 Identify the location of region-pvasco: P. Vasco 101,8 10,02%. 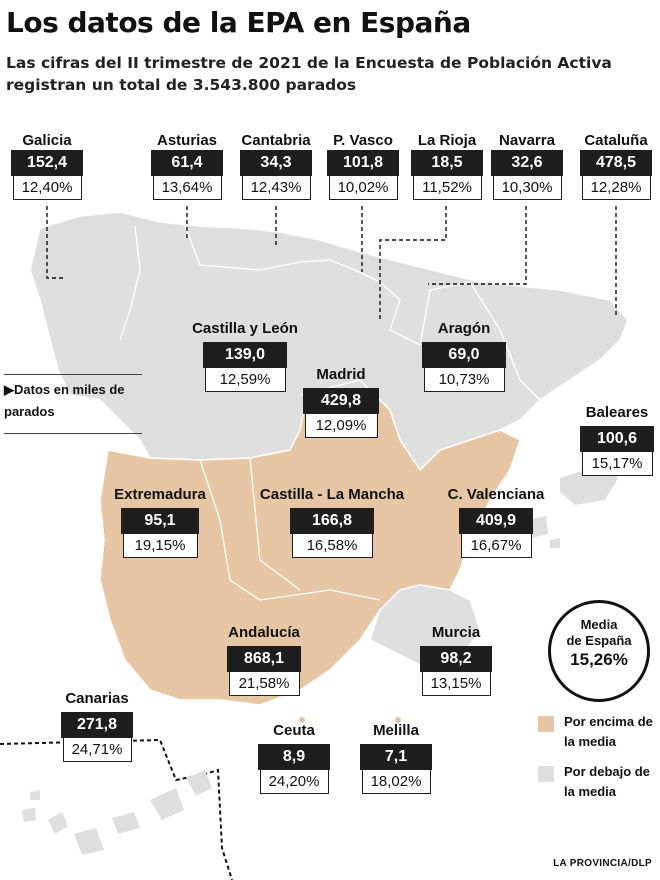
(363, 166).